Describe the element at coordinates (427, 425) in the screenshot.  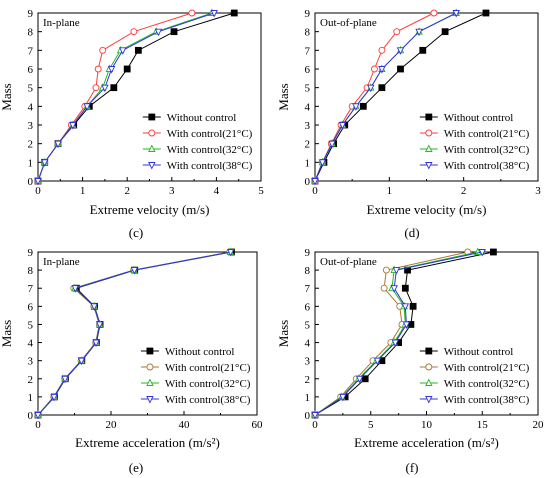
I see `x-tick-label: 10` at that location.